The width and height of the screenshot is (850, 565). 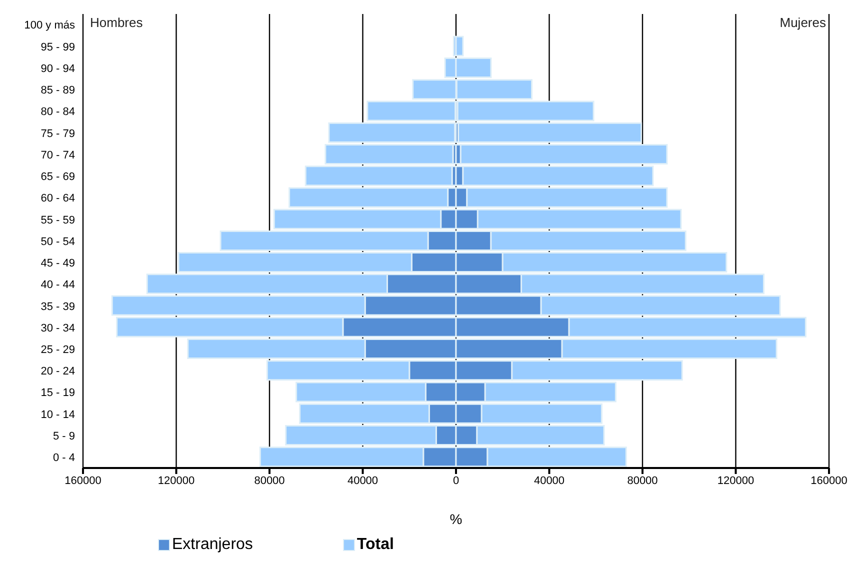 I want to click on legend-label: Extranjeros, so click(x=212, y=545).